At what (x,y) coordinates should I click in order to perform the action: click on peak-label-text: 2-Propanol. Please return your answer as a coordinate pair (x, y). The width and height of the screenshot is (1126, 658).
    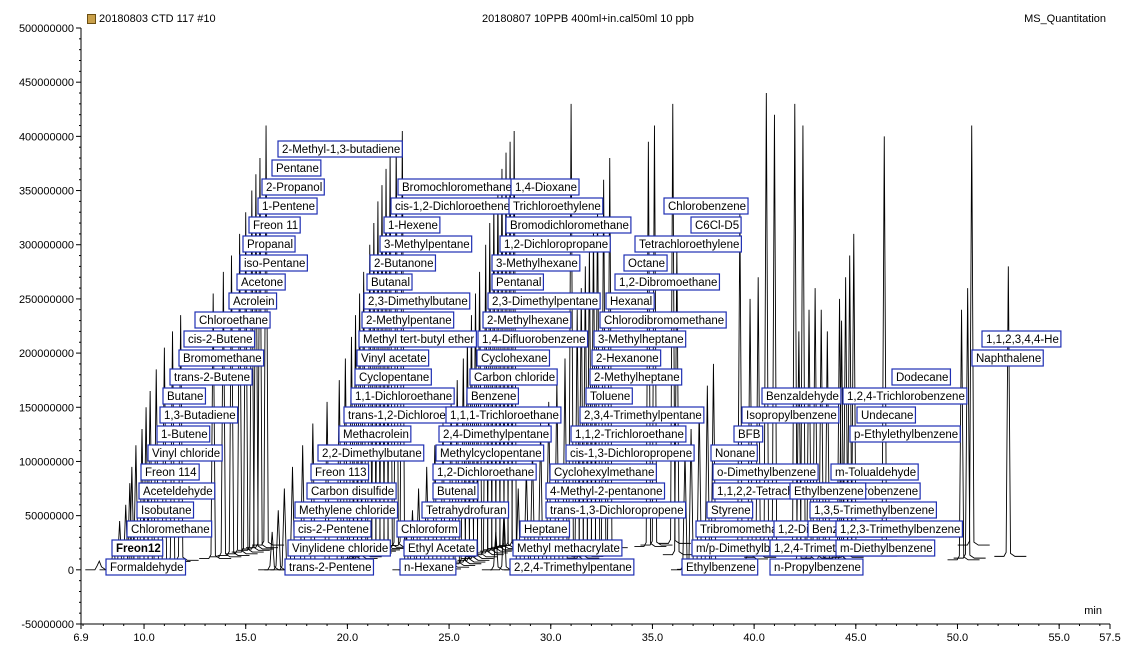
    Looking at the image, I should click on (294, 188).